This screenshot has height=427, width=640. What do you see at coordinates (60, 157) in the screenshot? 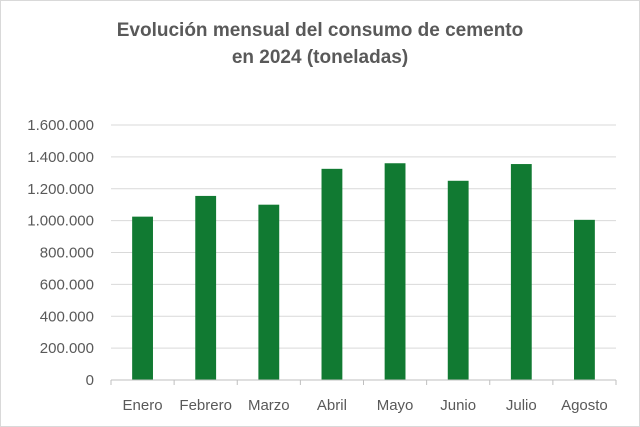
I see `y-tick-label: 1.400.000` at bounding box center [60, 157].